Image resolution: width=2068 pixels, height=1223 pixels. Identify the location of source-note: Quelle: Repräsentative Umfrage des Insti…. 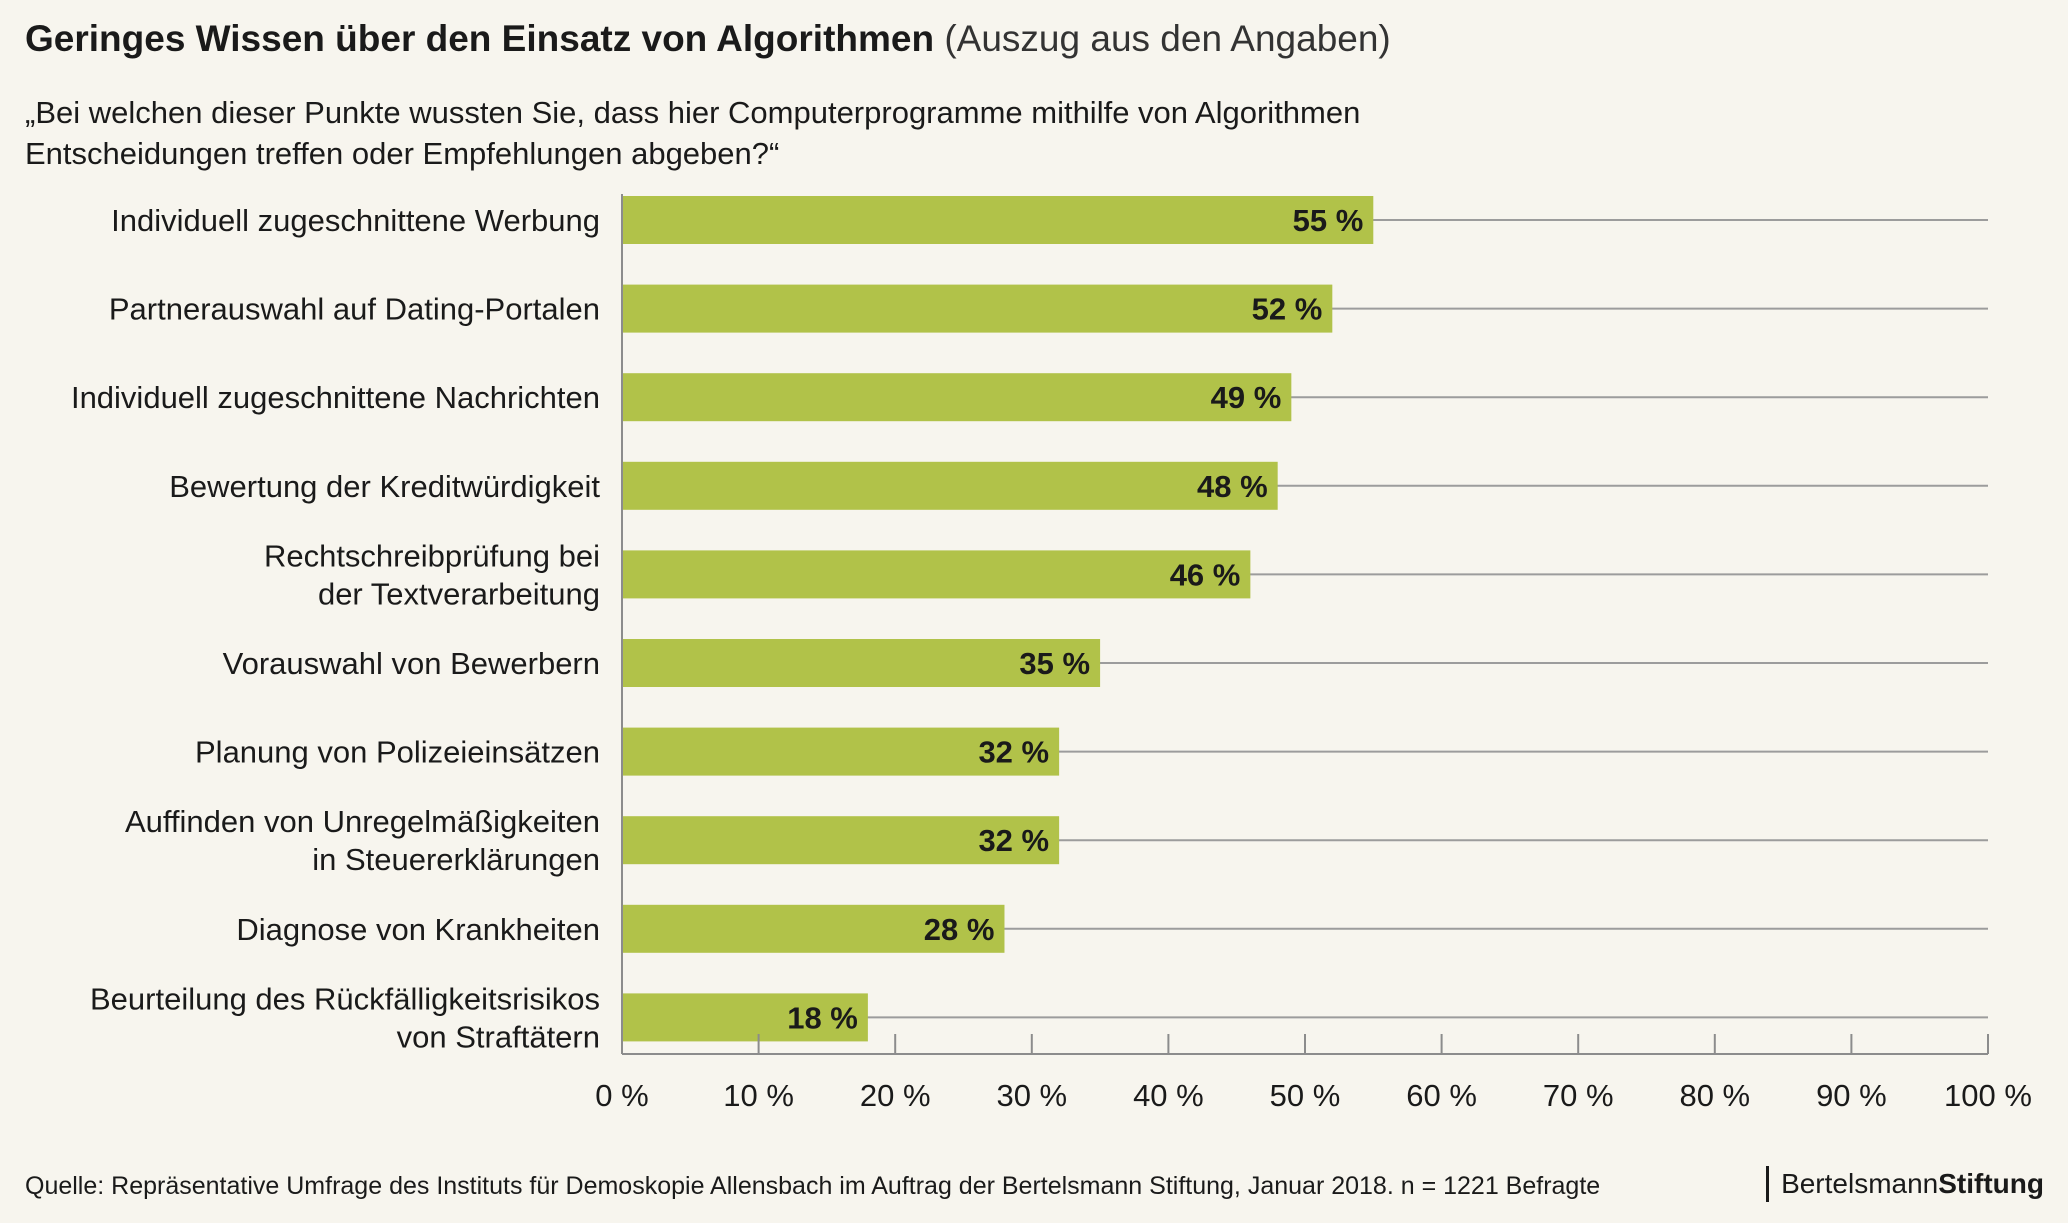
(813, 1186).